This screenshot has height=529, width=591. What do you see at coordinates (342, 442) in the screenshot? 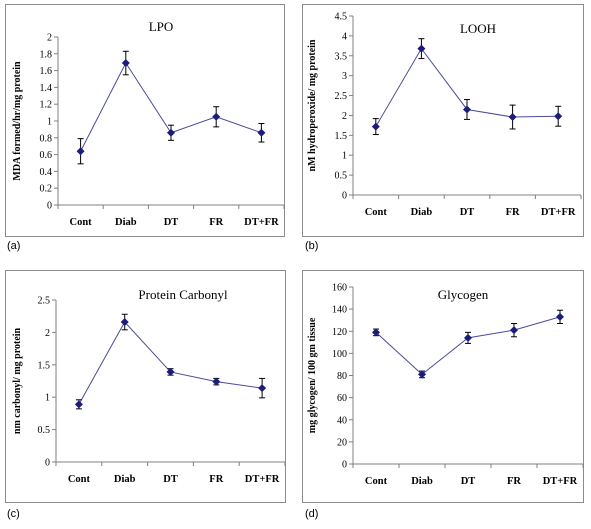
I see `glycogen-y-tick-label: 20` at bounding box center [342, 442].